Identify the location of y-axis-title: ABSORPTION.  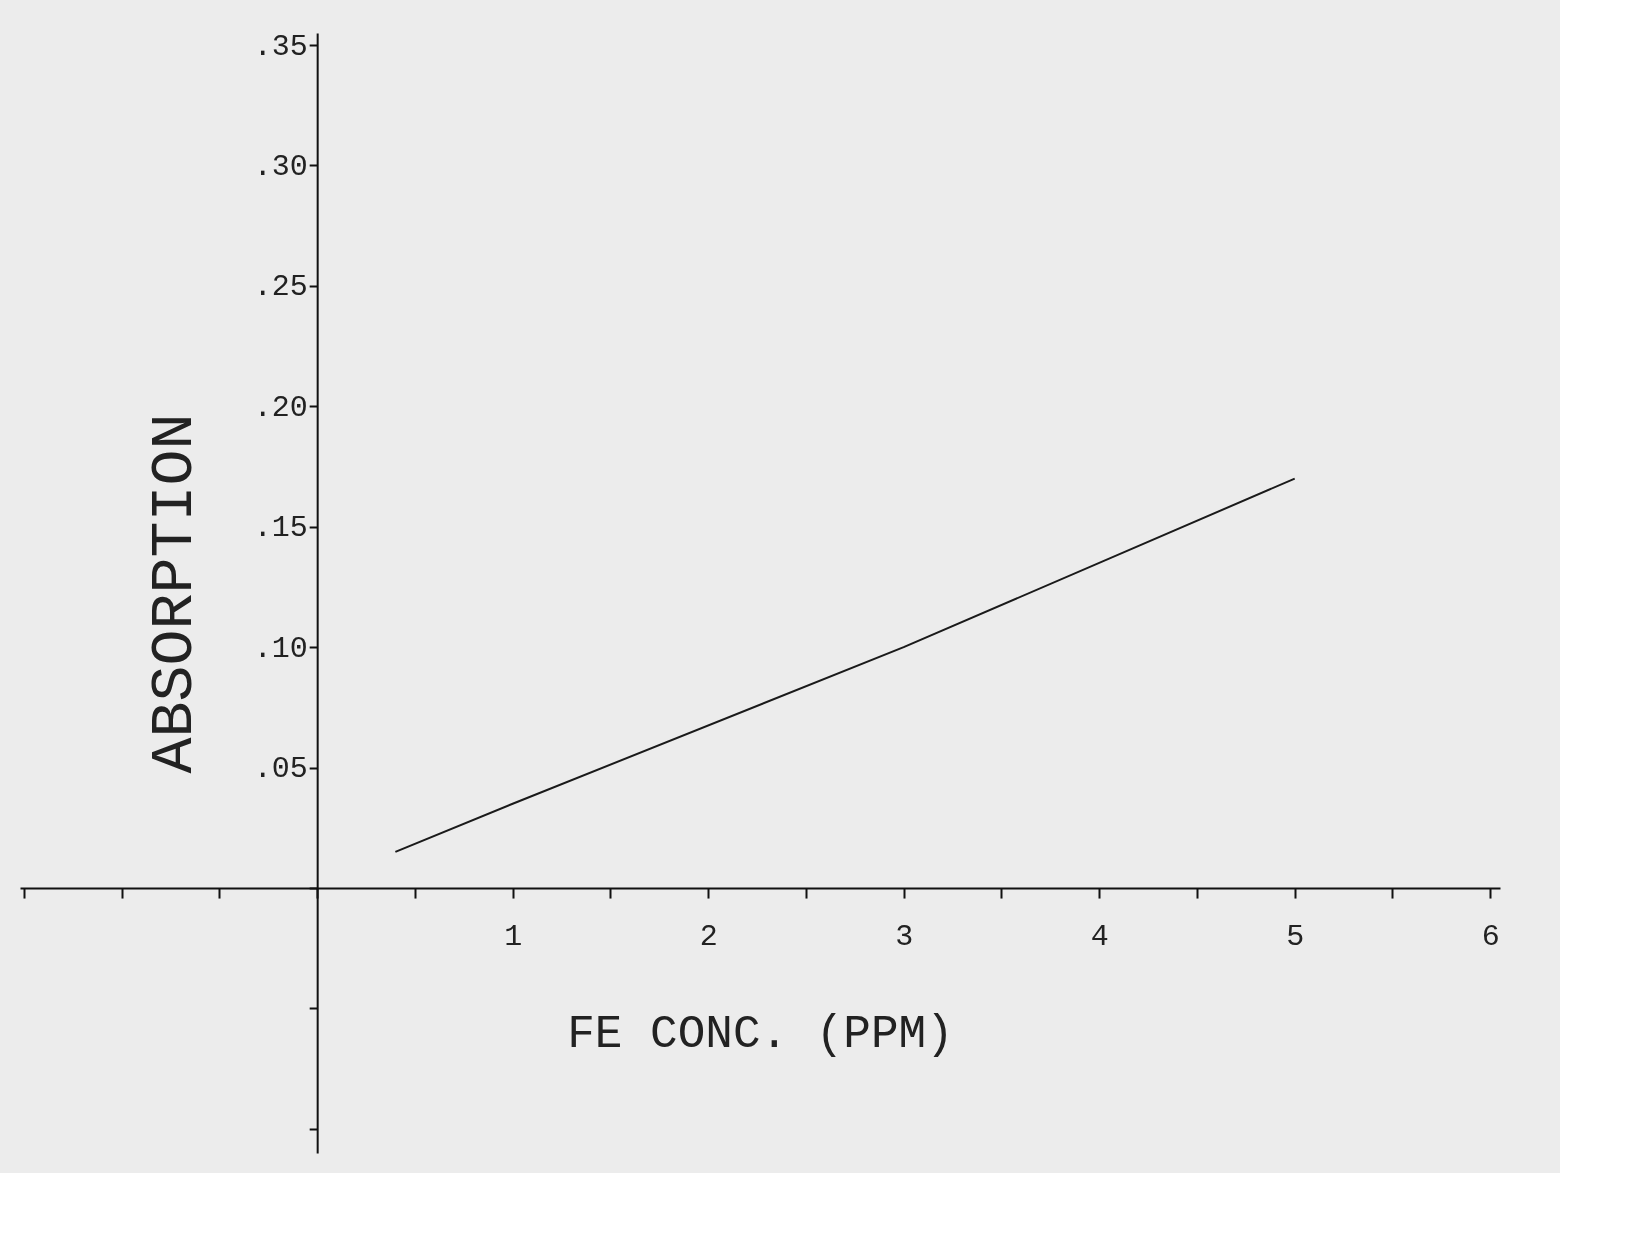
(174, 593).